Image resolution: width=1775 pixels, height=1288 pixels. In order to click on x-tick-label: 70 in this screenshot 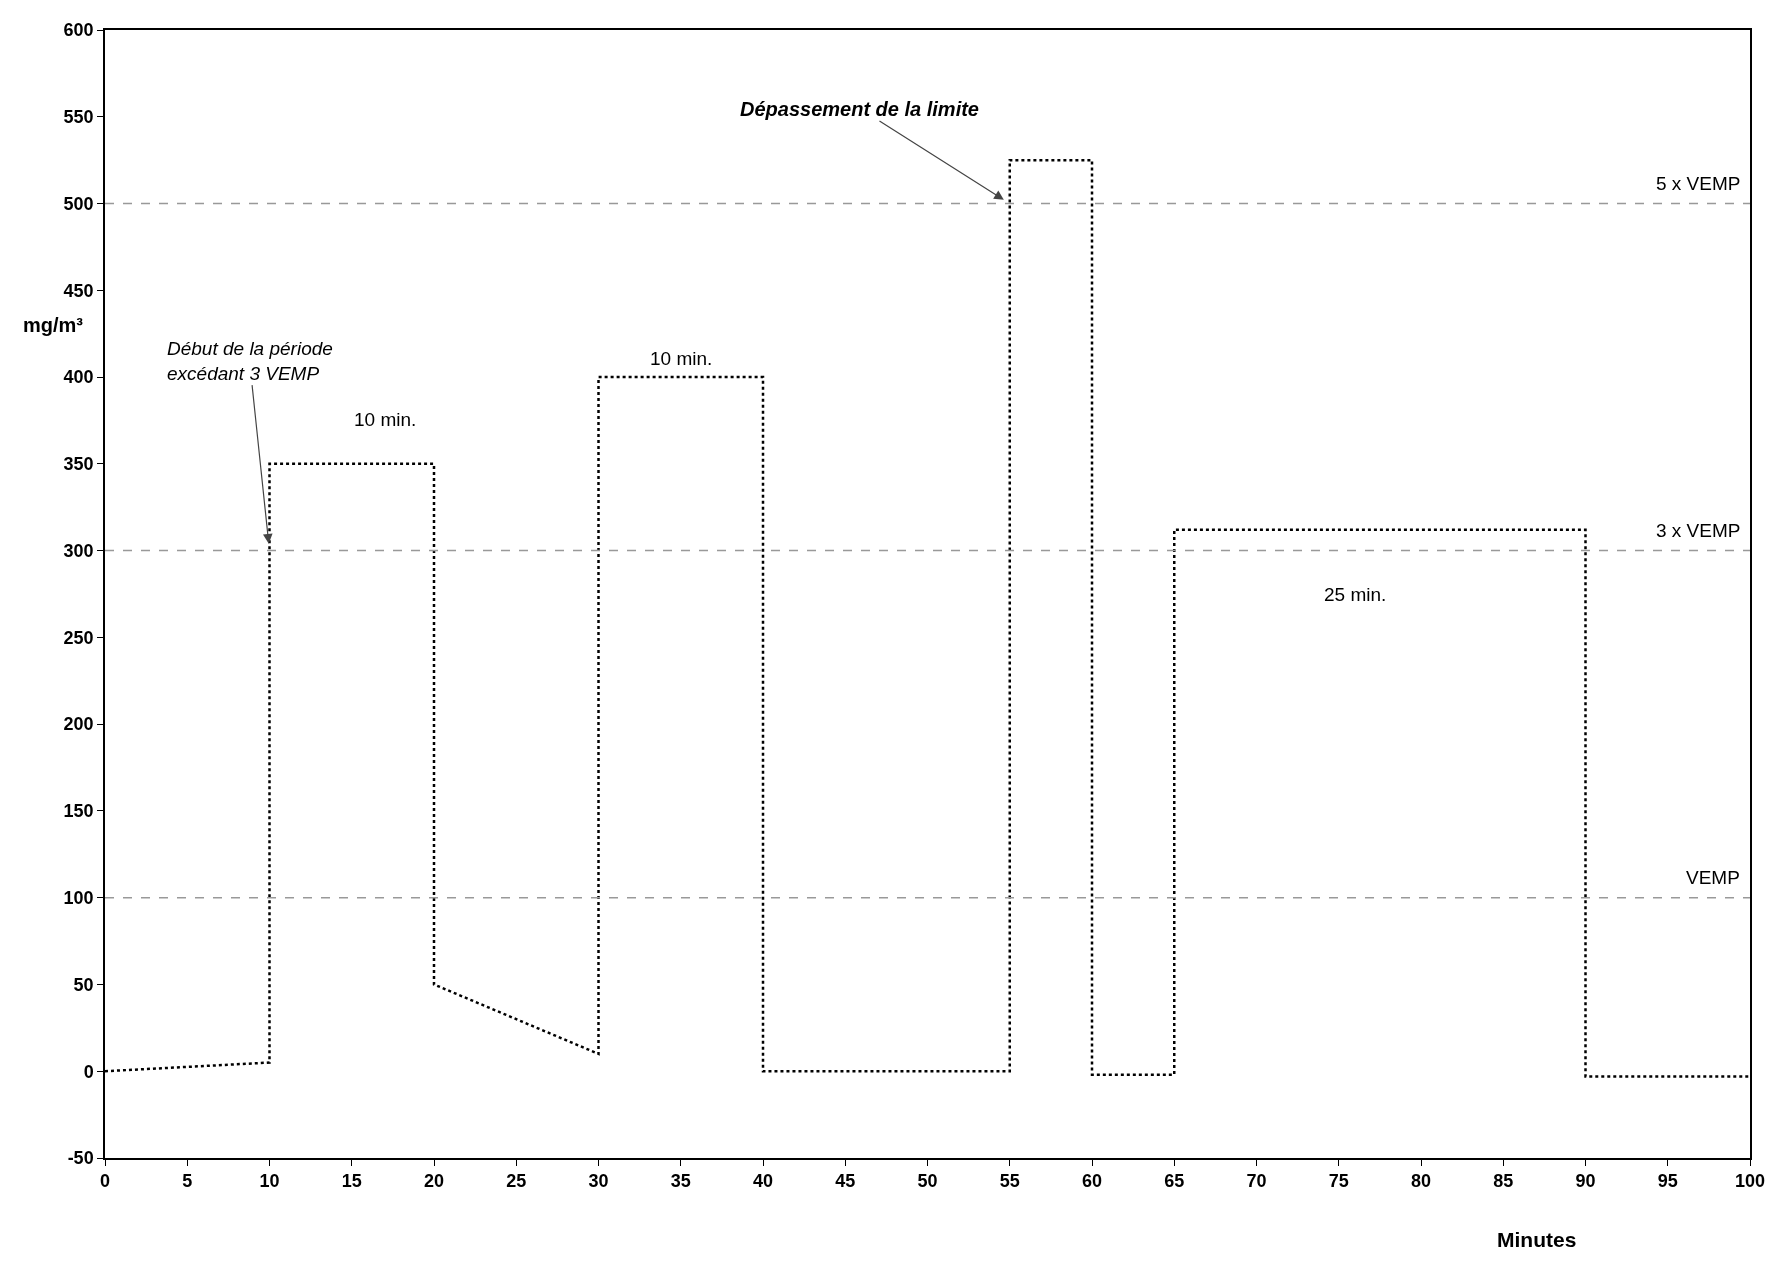, I will do `click(1256, 1181)`.